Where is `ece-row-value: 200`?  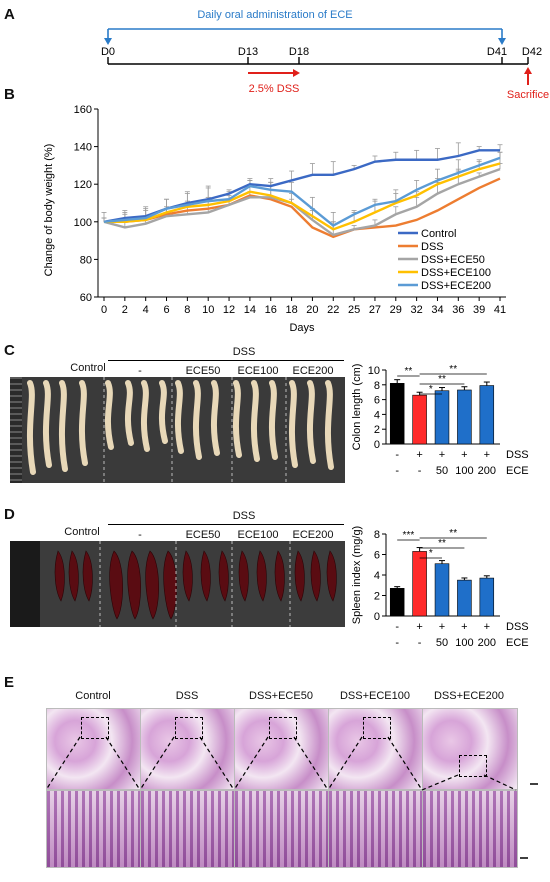
ece-row-value: 200 is located at coordinates (487, 643).